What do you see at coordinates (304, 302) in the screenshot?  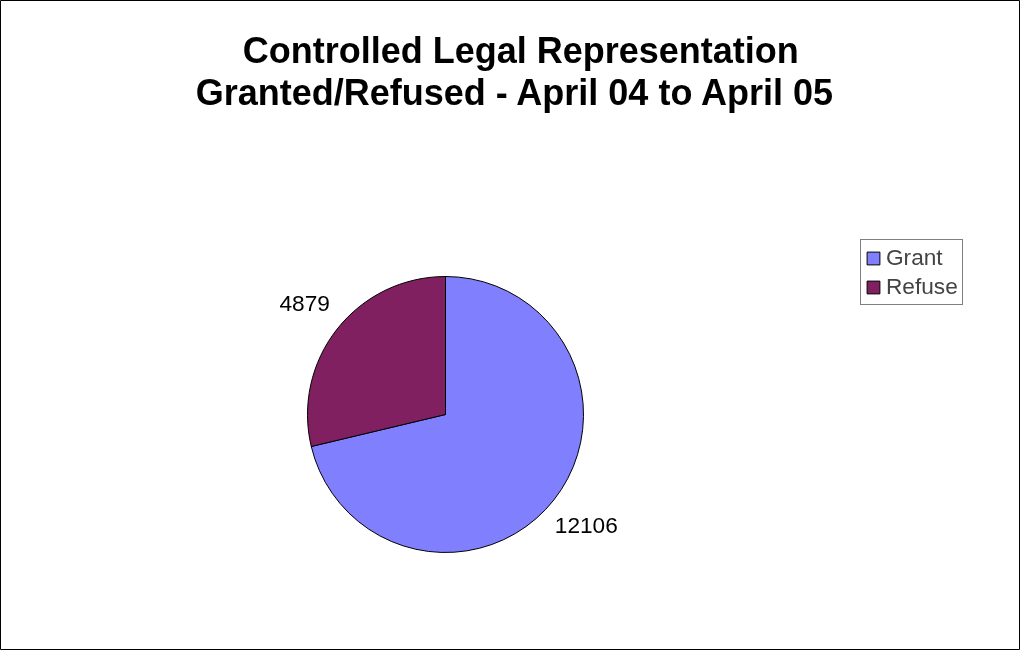 I see `data-label: 4879` at bounding box center [304, 302].